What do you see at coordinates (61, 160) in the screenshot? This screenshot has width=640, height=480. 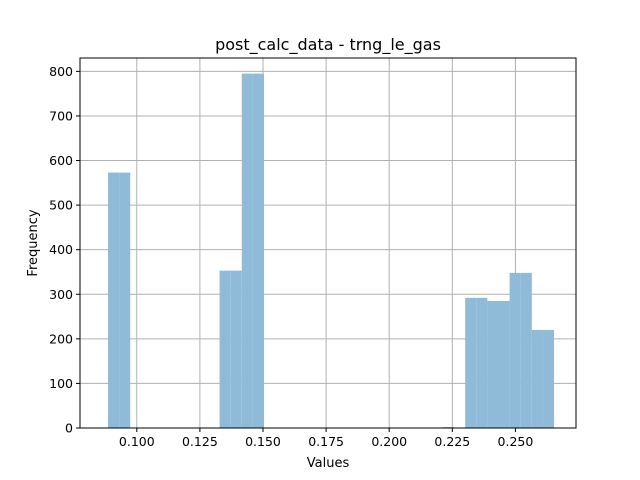 I see `y-tick-label: 600` at bounding box center [61, 160].